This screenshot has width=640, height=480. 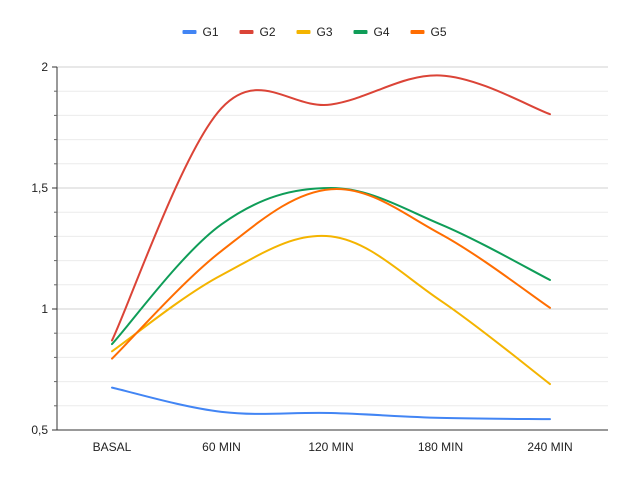 What do you see at coordinates (39, 188) in the screenshot?
I see `y-tick-label: 1,5` at bounding box center [39, 188].